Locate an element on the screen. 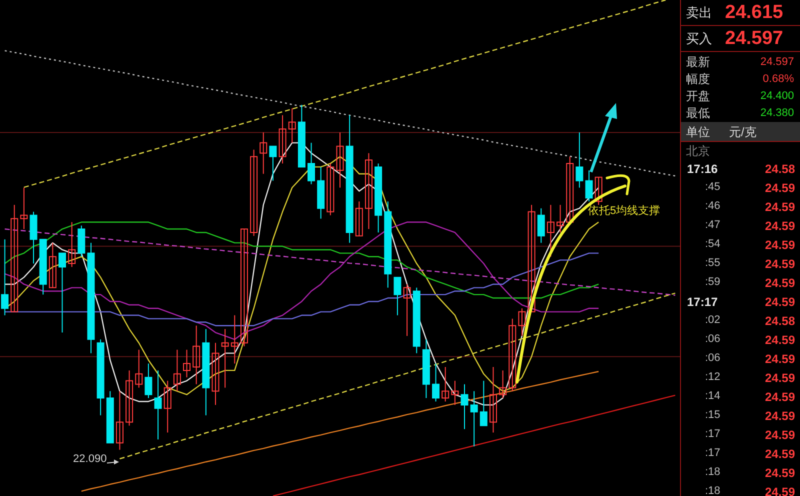 The image size is (800, 496). text: :15 is located at coordinates (712, 415).